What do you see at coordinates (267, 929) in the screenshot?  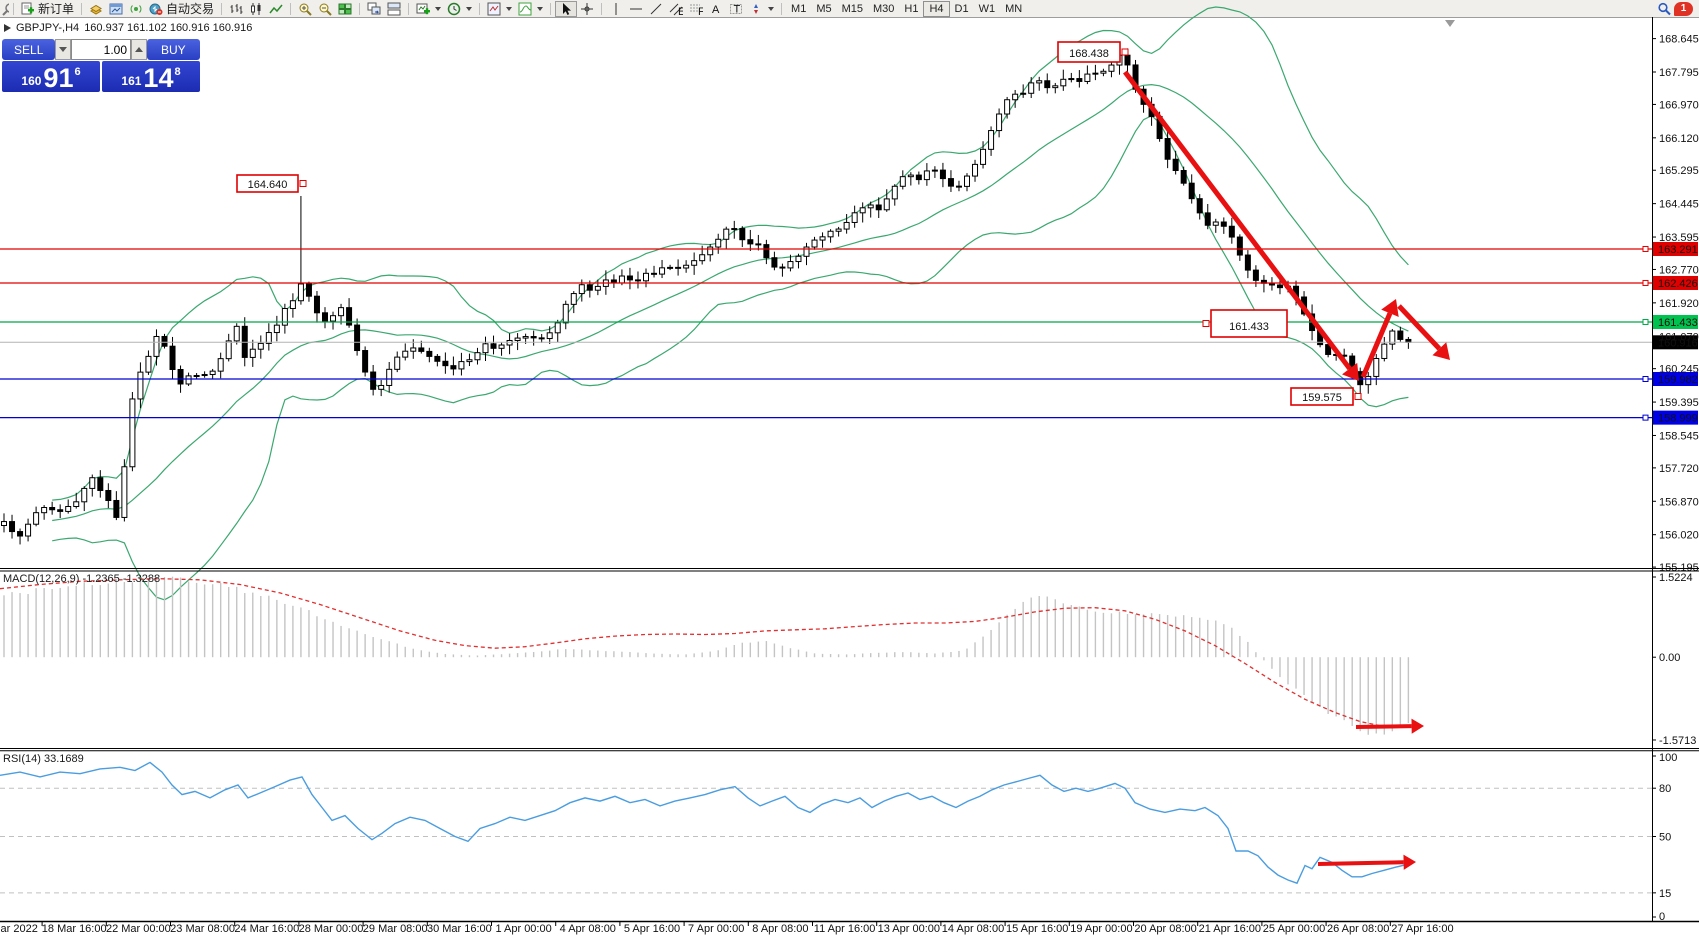 I see `time-axis-label: 24 Mar 16:00` at bounding box center [267, 929].